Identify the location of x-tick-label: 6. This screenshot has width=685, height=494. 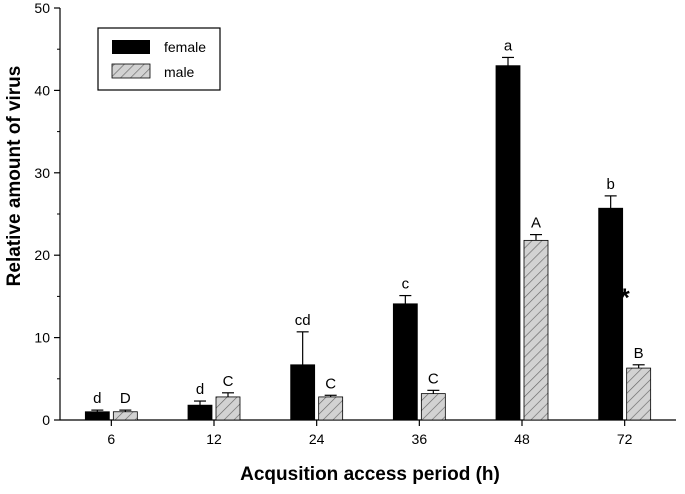
(111, 439).